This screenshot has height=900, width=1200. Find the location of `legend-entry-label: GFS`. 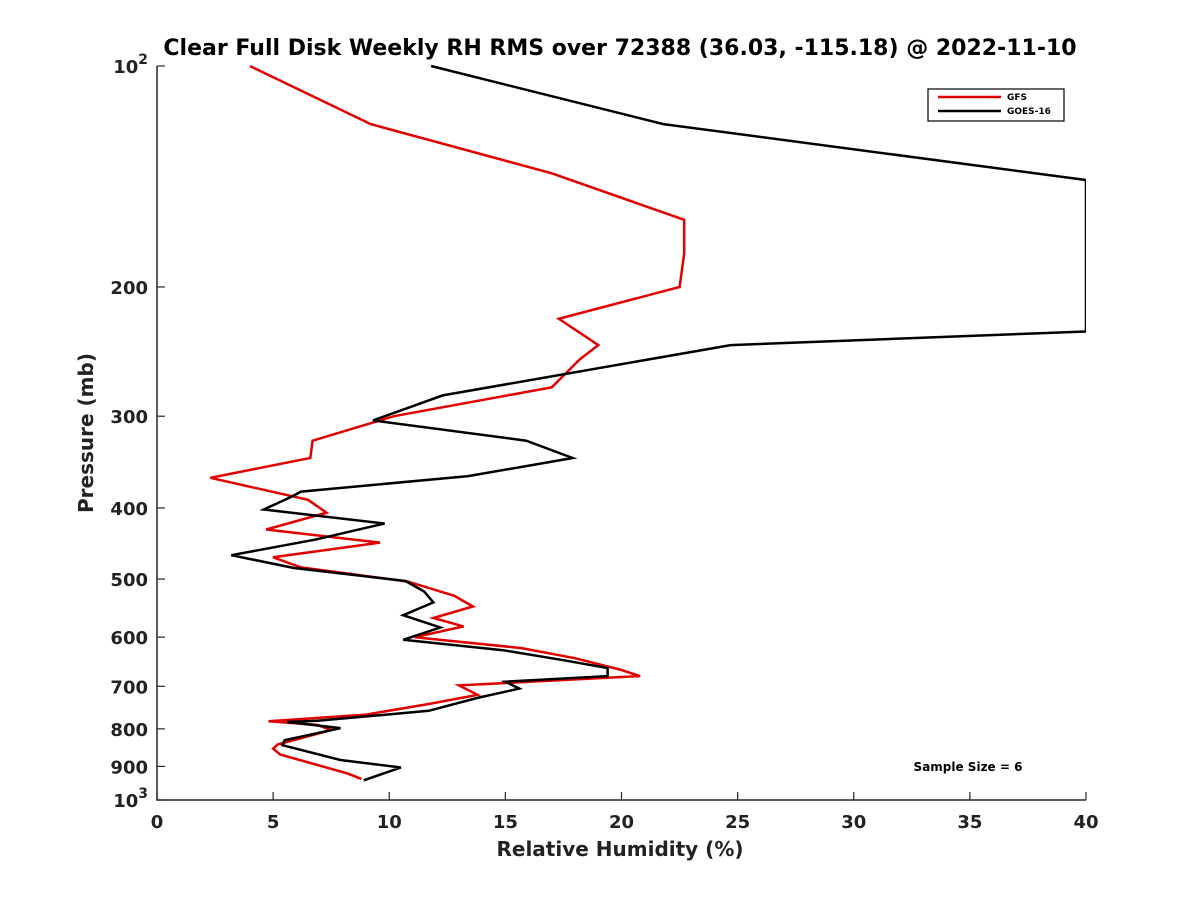

legend-entry-label: GFS is located at coordinates (1017, 98).